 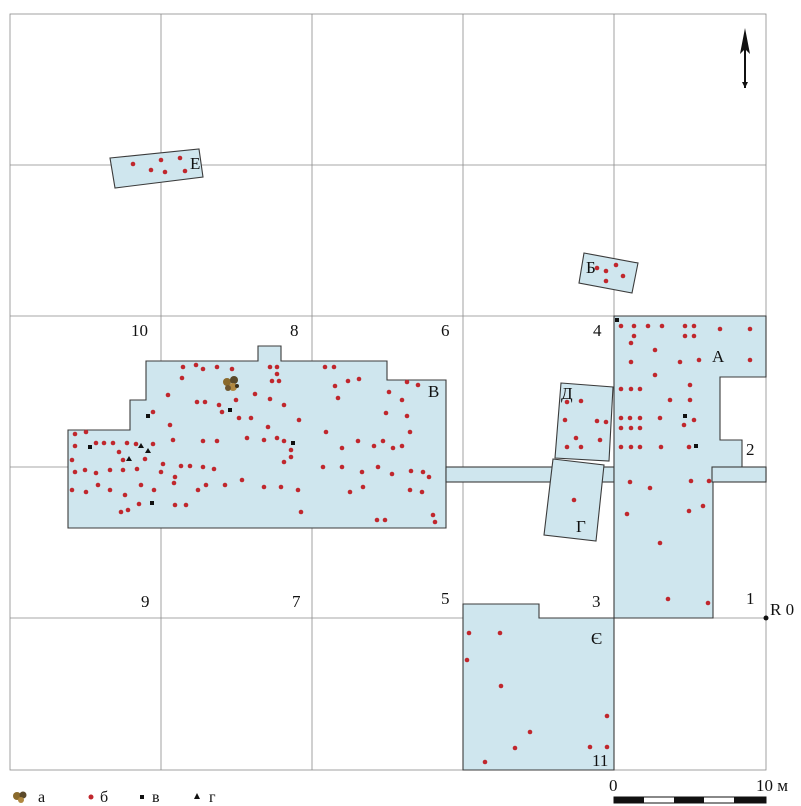 I want to click on datum-label: R 0, so click(x=782, y=609).